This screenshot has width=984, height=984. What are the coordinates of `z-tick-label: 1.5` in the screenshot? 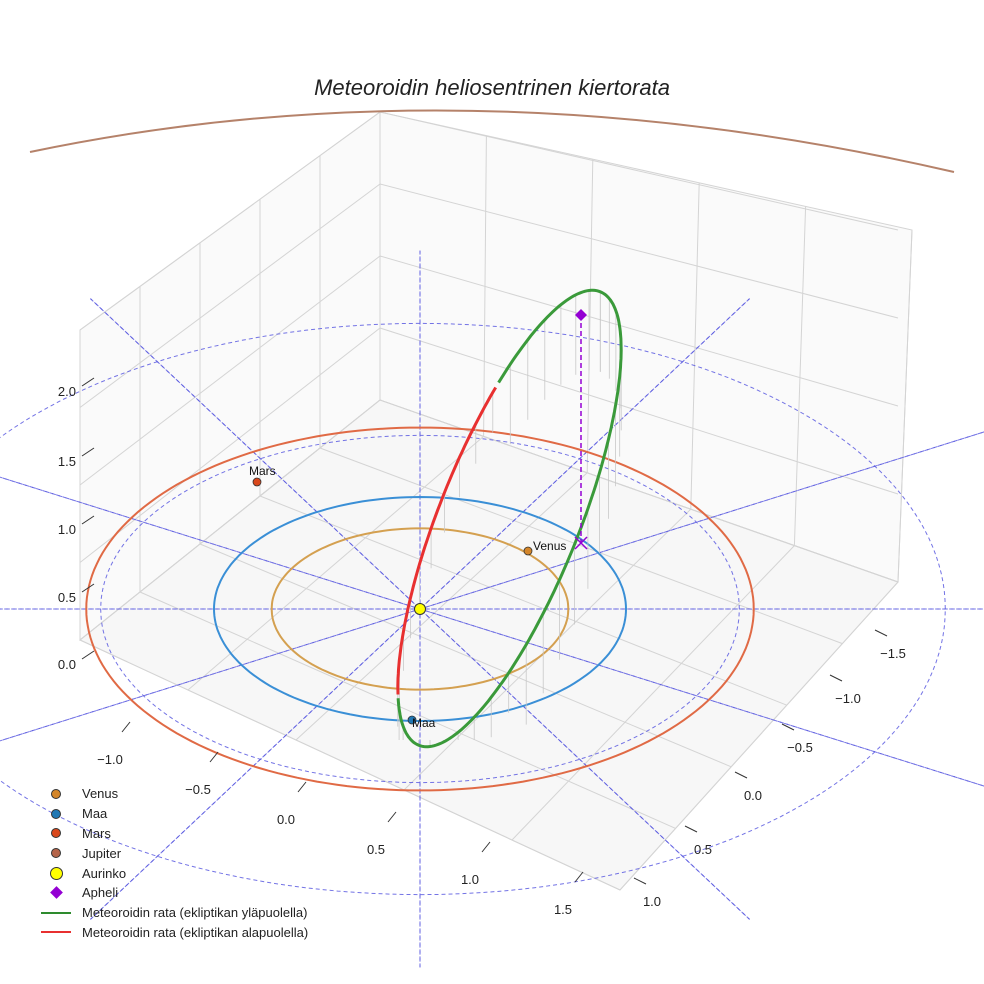 It's located at (67, 461).